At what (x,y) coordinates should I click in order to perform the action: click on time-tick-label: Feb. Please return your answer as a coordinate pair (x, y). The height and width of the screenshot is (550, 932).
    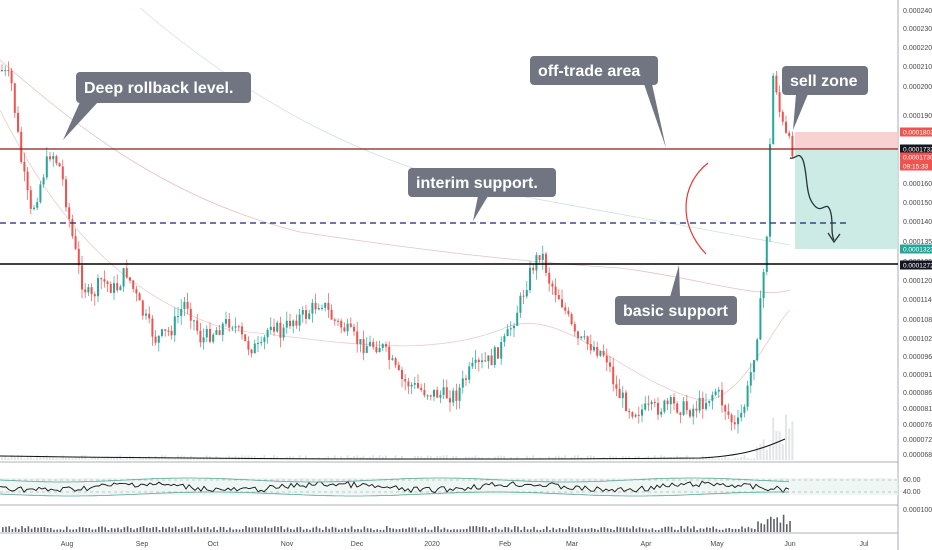
    Looking at the image, I should click on (505, 544).